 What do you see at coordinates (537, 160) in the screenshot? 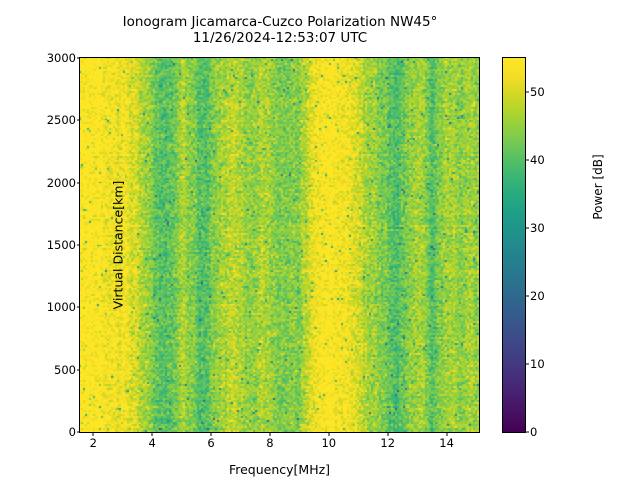
I see `colorbar-tick-label: 40` at bounding box center [537, 160].